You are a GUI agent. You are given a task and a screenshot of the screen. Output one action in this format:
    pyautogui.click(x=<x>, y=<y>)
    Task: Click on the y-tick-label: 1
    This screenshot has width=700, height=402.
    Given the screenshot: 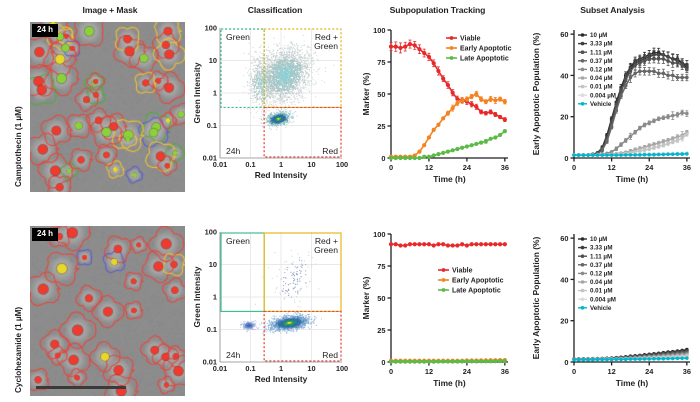 What is the action you would take?
    pyautogui.click(x=215, y=296)
    